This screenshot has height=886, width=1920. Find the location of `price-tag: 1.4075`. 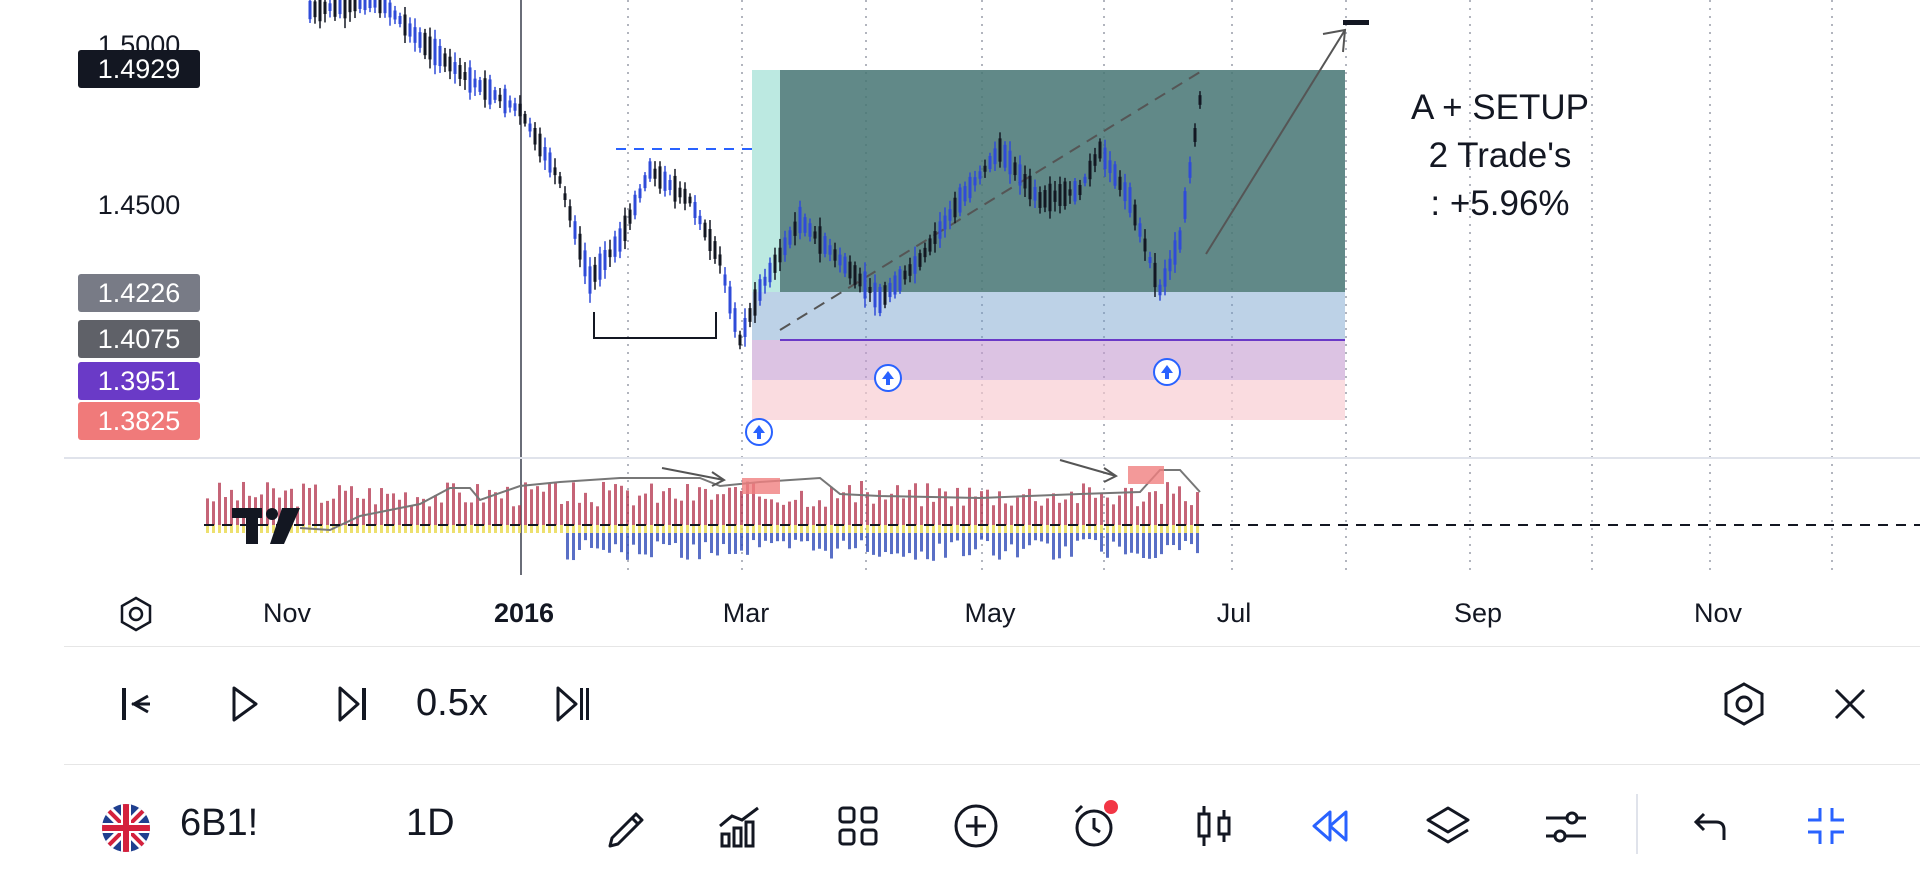

price-tag: 1.4075 is located at coordinates (139, 339).